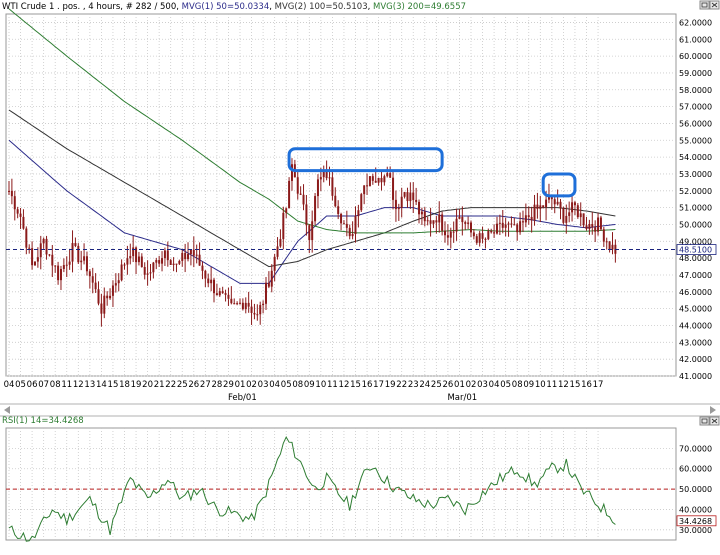 This screenshot has height=555, width=720. Describe the element at coordinates (66, 385) in the screenshot. I see `time-tick-label: 11` at that location.